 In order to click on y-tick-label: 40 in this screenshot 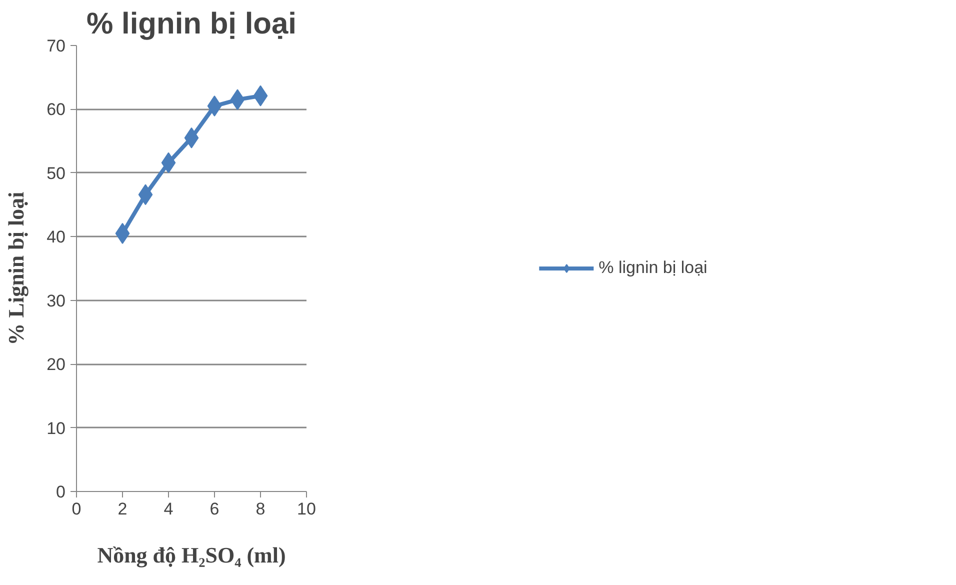, I will do `click(56, 237)`.